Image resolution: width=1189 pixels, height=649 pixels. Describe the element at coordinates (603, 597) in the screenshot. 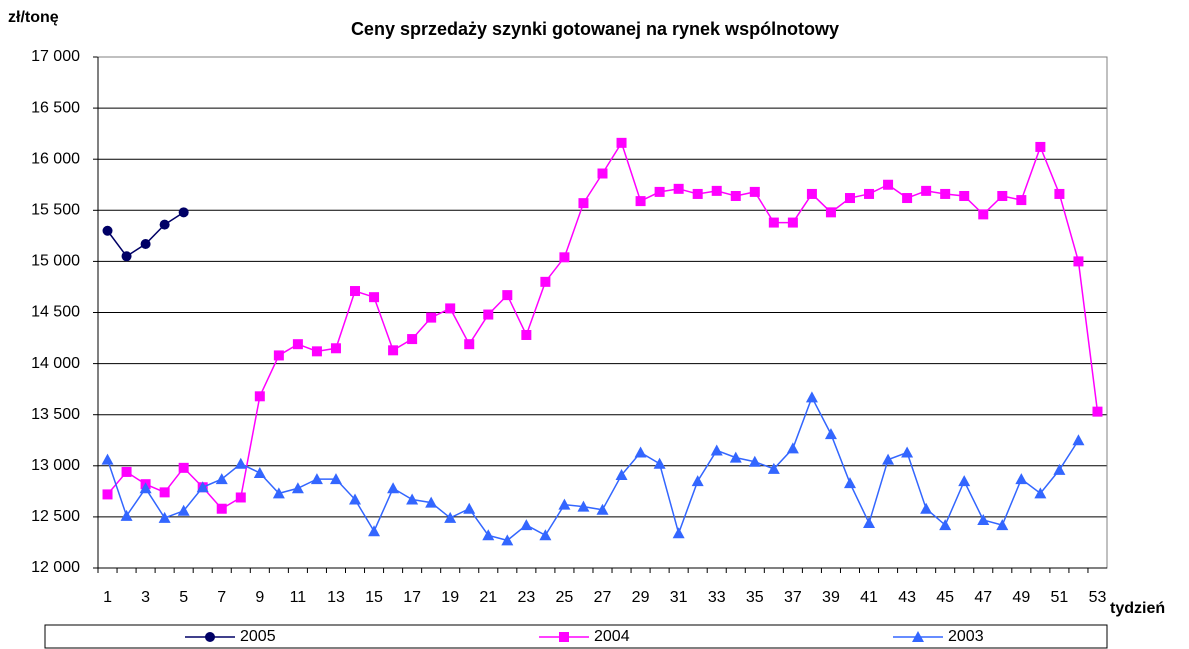

I see `x-tick-label: 27` at that location.